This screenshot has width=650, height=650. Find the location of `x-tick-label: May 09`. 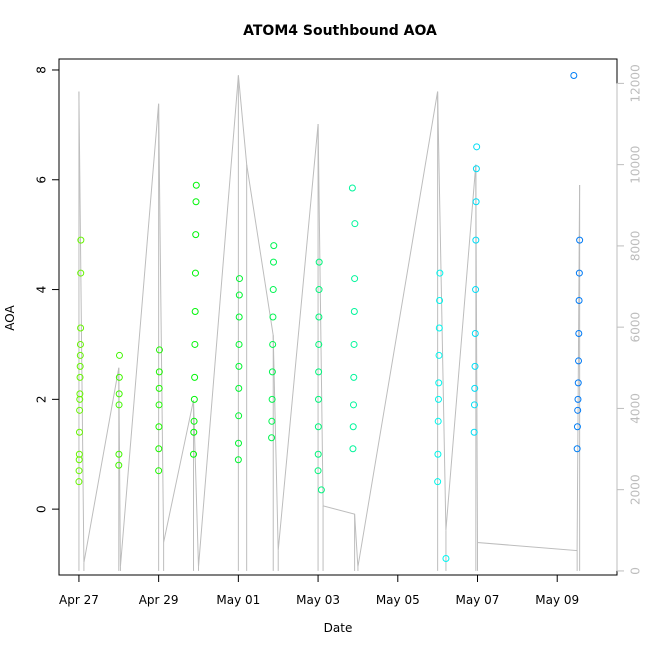

x-tick-label: May 09 is located at coordinates (557, 600).